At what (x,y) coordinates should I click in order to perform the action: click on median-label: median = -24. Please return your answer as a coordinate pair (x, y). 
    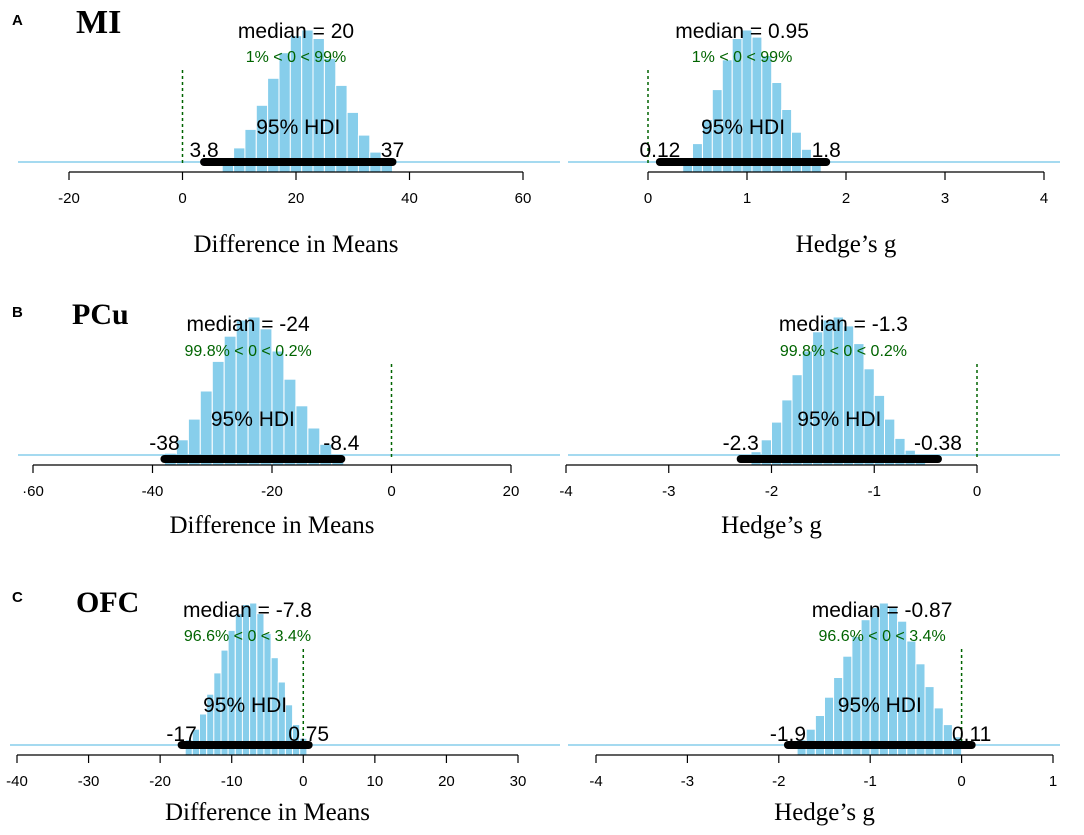
    Looking at the image, I should click on (248, 324).